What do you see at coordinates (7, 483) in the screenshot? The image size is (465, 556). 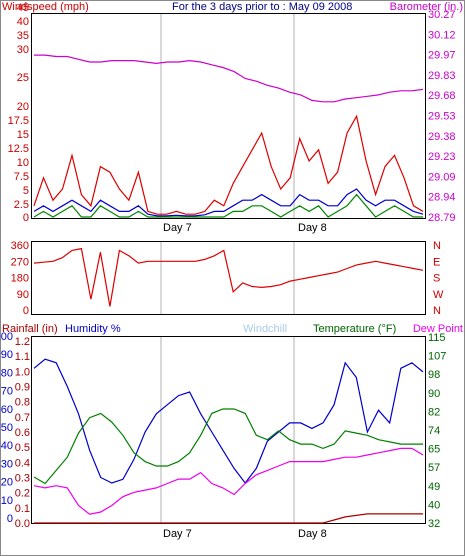 I see `humidity-tick-2: 20` at bounding box center [7, 483].